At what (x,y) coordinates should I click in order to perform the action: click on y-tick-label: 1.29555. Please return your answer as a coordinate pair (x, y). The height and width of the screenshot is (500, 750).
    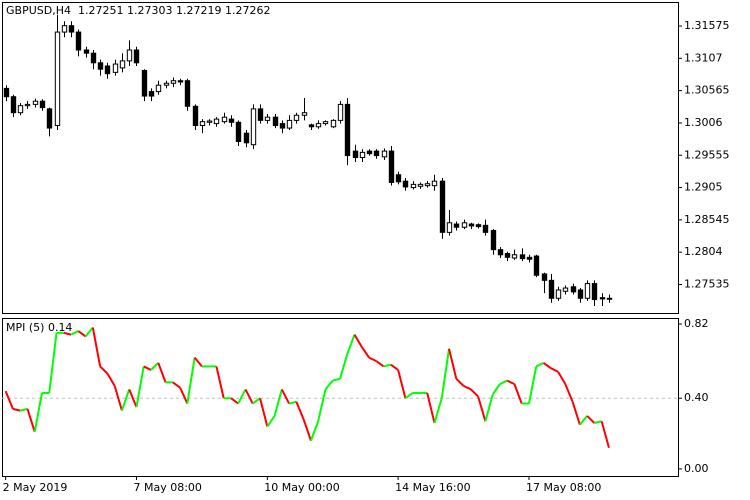
    Looking at the image, I should click on (707, 154).